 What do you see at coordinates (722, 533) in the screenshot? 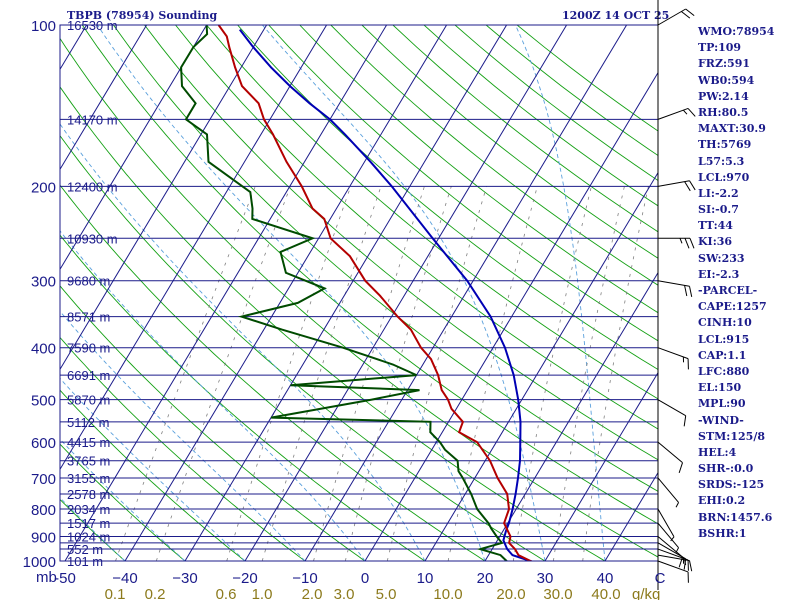
I see `stability-index: BSHR:1` at bounding box center [722, 533].